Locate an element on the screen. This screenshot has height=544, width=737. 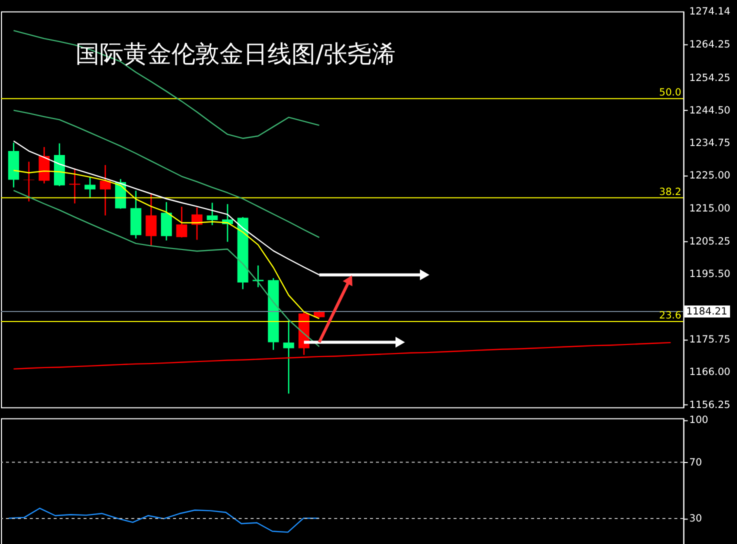
y-tick-label: 1274.14 is located at coordinates (709, 12).